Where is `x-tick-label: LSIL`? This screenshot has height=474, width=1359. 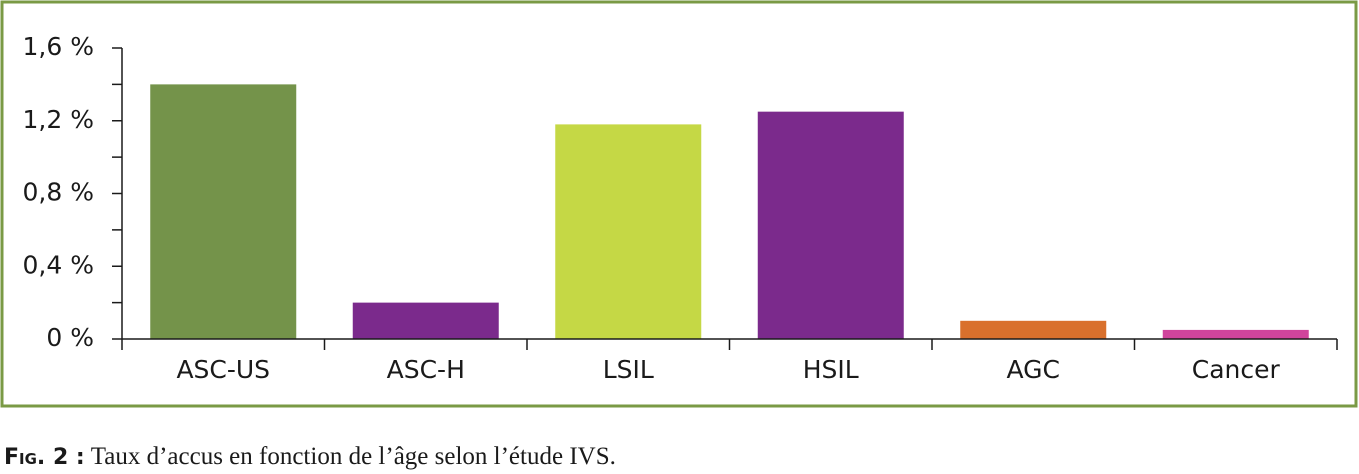 x-tick-label: LSIL is located at coordinates (628, 369).